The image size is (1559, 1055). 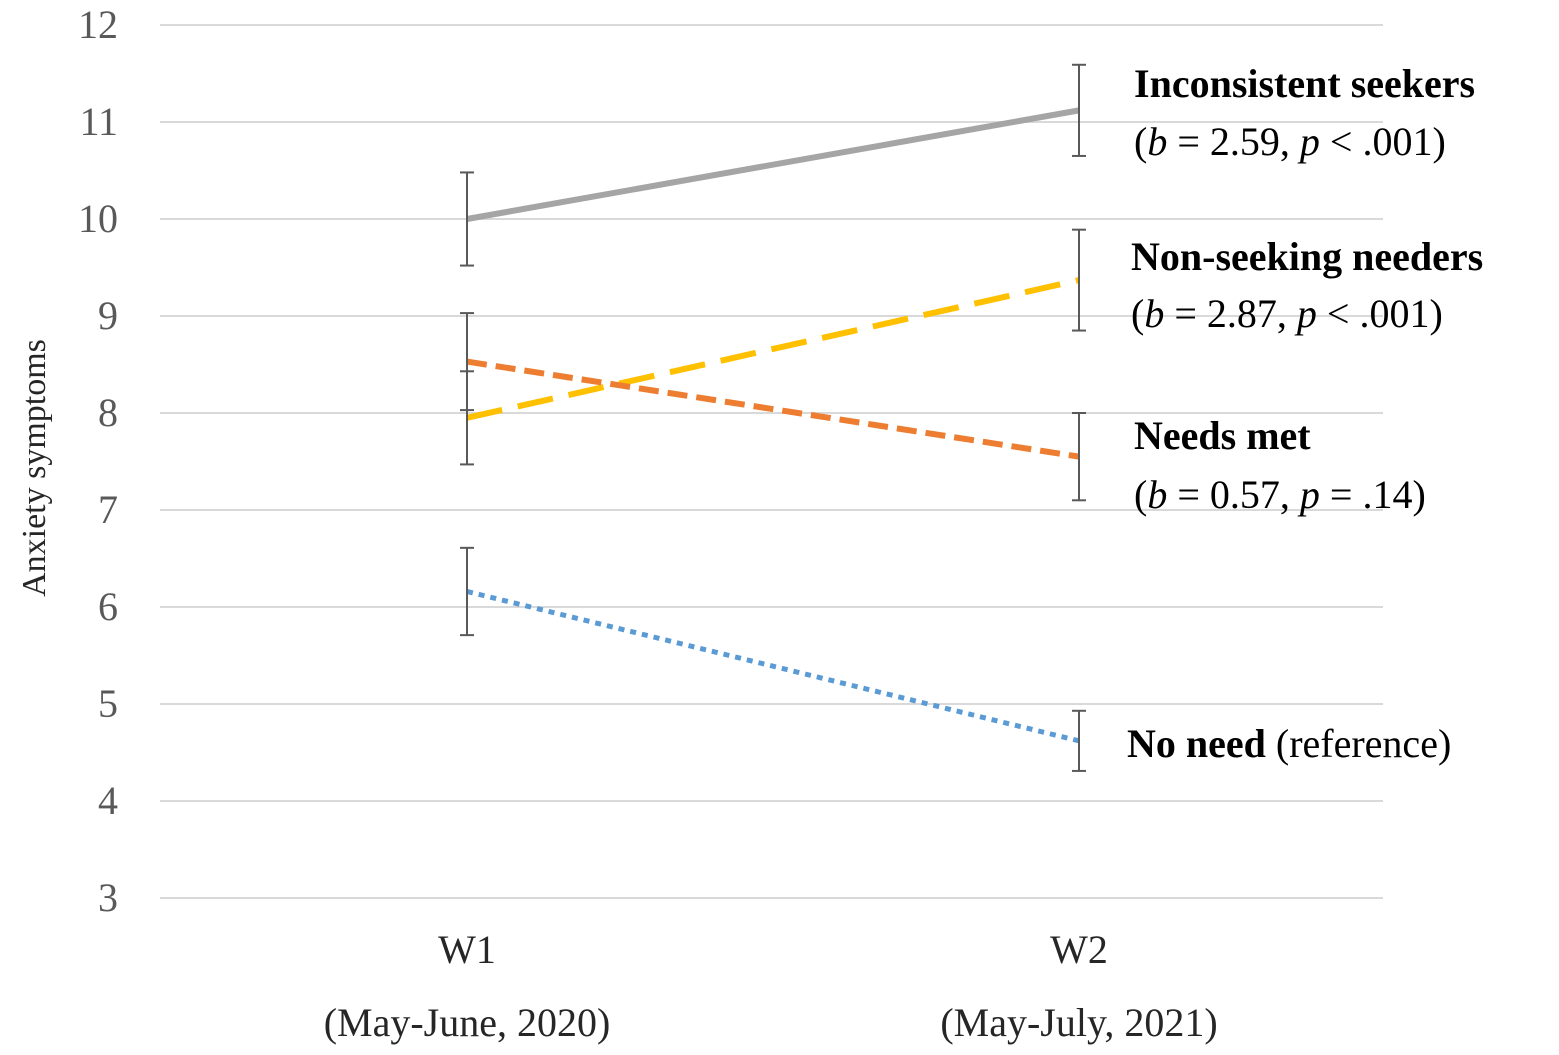 I want to click on annotation-inconsistent-seekers: Inconsistent seekers (b = 2.59, p < .001), so click(x=1304, y=112).